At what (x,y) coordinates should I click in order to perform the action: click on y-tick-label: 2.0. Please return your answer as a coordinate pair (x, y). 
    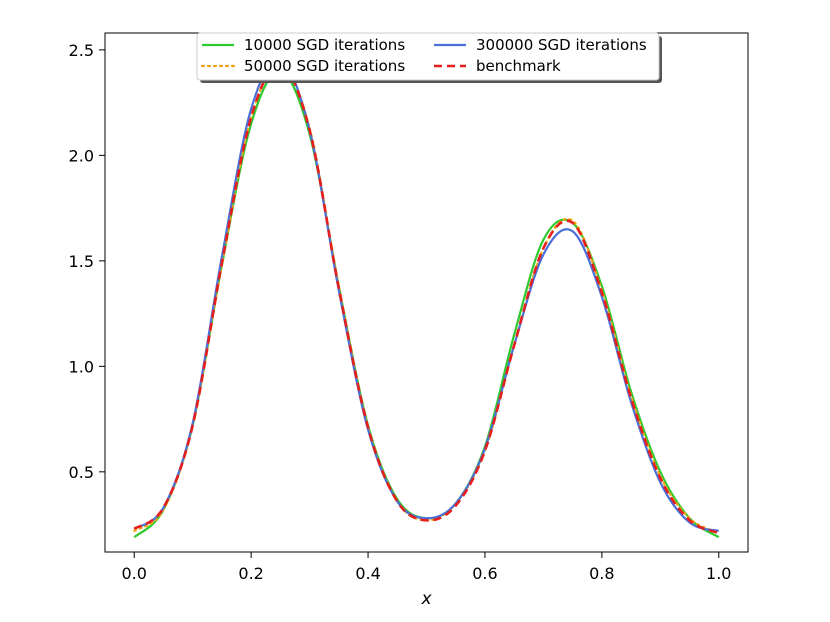
    Looking at the image, I should click on (81, 155).